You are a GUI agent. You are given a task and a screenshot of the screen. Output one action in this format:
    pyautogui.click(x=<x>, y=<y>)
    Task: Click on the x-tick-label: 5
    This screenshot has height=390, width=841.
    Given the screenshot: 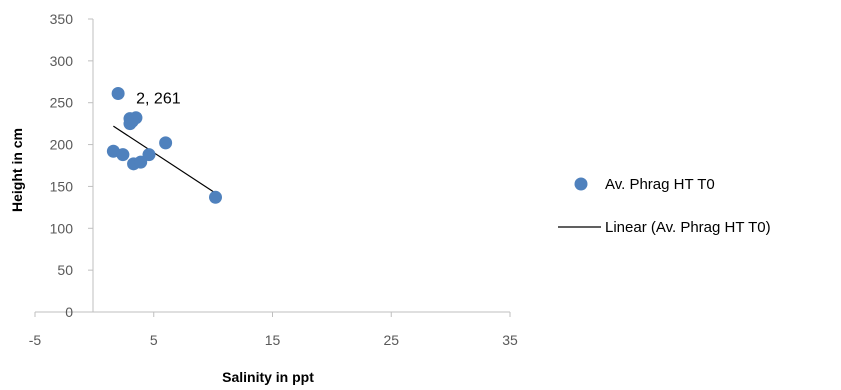 What is the action you would take?
    pyautogui.click(x=154, y=340)
    